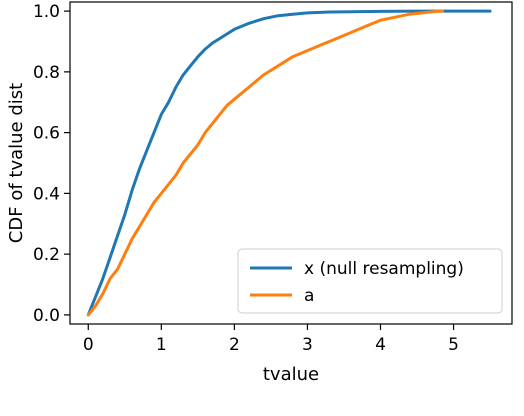 The image size is (524, 416). I want to click on legend: x (null resampling) a, so click(370, 281).